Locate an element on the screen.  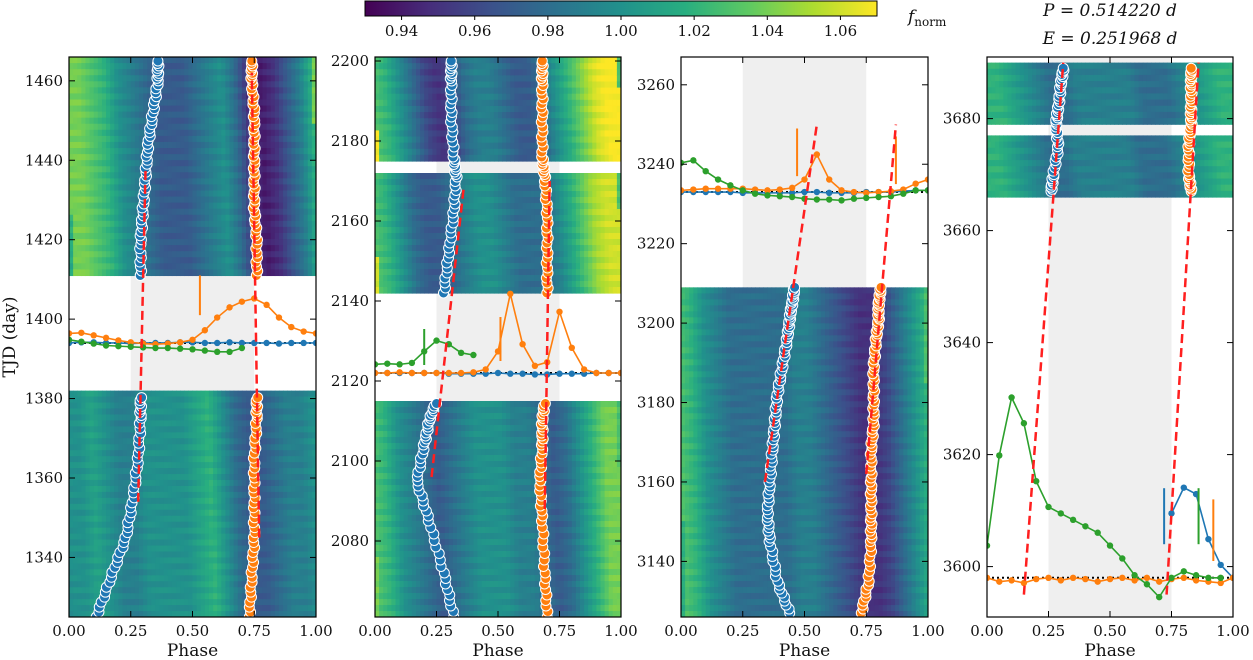
light-curve-green is located at coordinates (157, 346).